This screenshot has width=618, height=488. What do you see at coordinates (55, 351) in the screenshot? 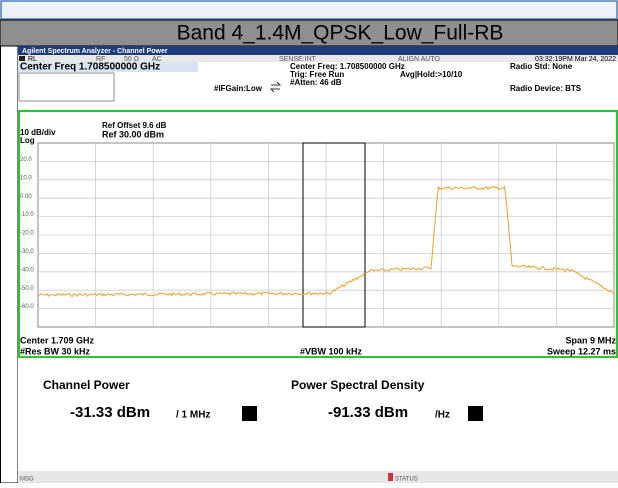
I see `res-bw: #Res BW 30 kHz` at bounding box center [55, 351].